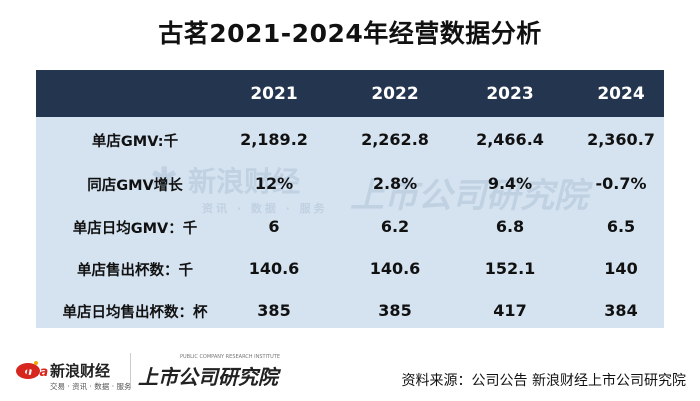 Image resolution: width=700 pixels, height=401 pixels. I want to click on row-label: 单店日均GMV：千, so click(135, 229).